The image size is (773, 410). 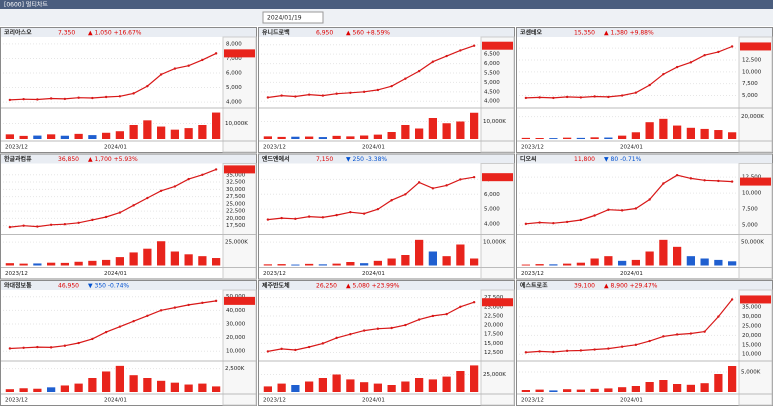 I want to click on stock-name: 코리아스오, so click(x=18, y=33).